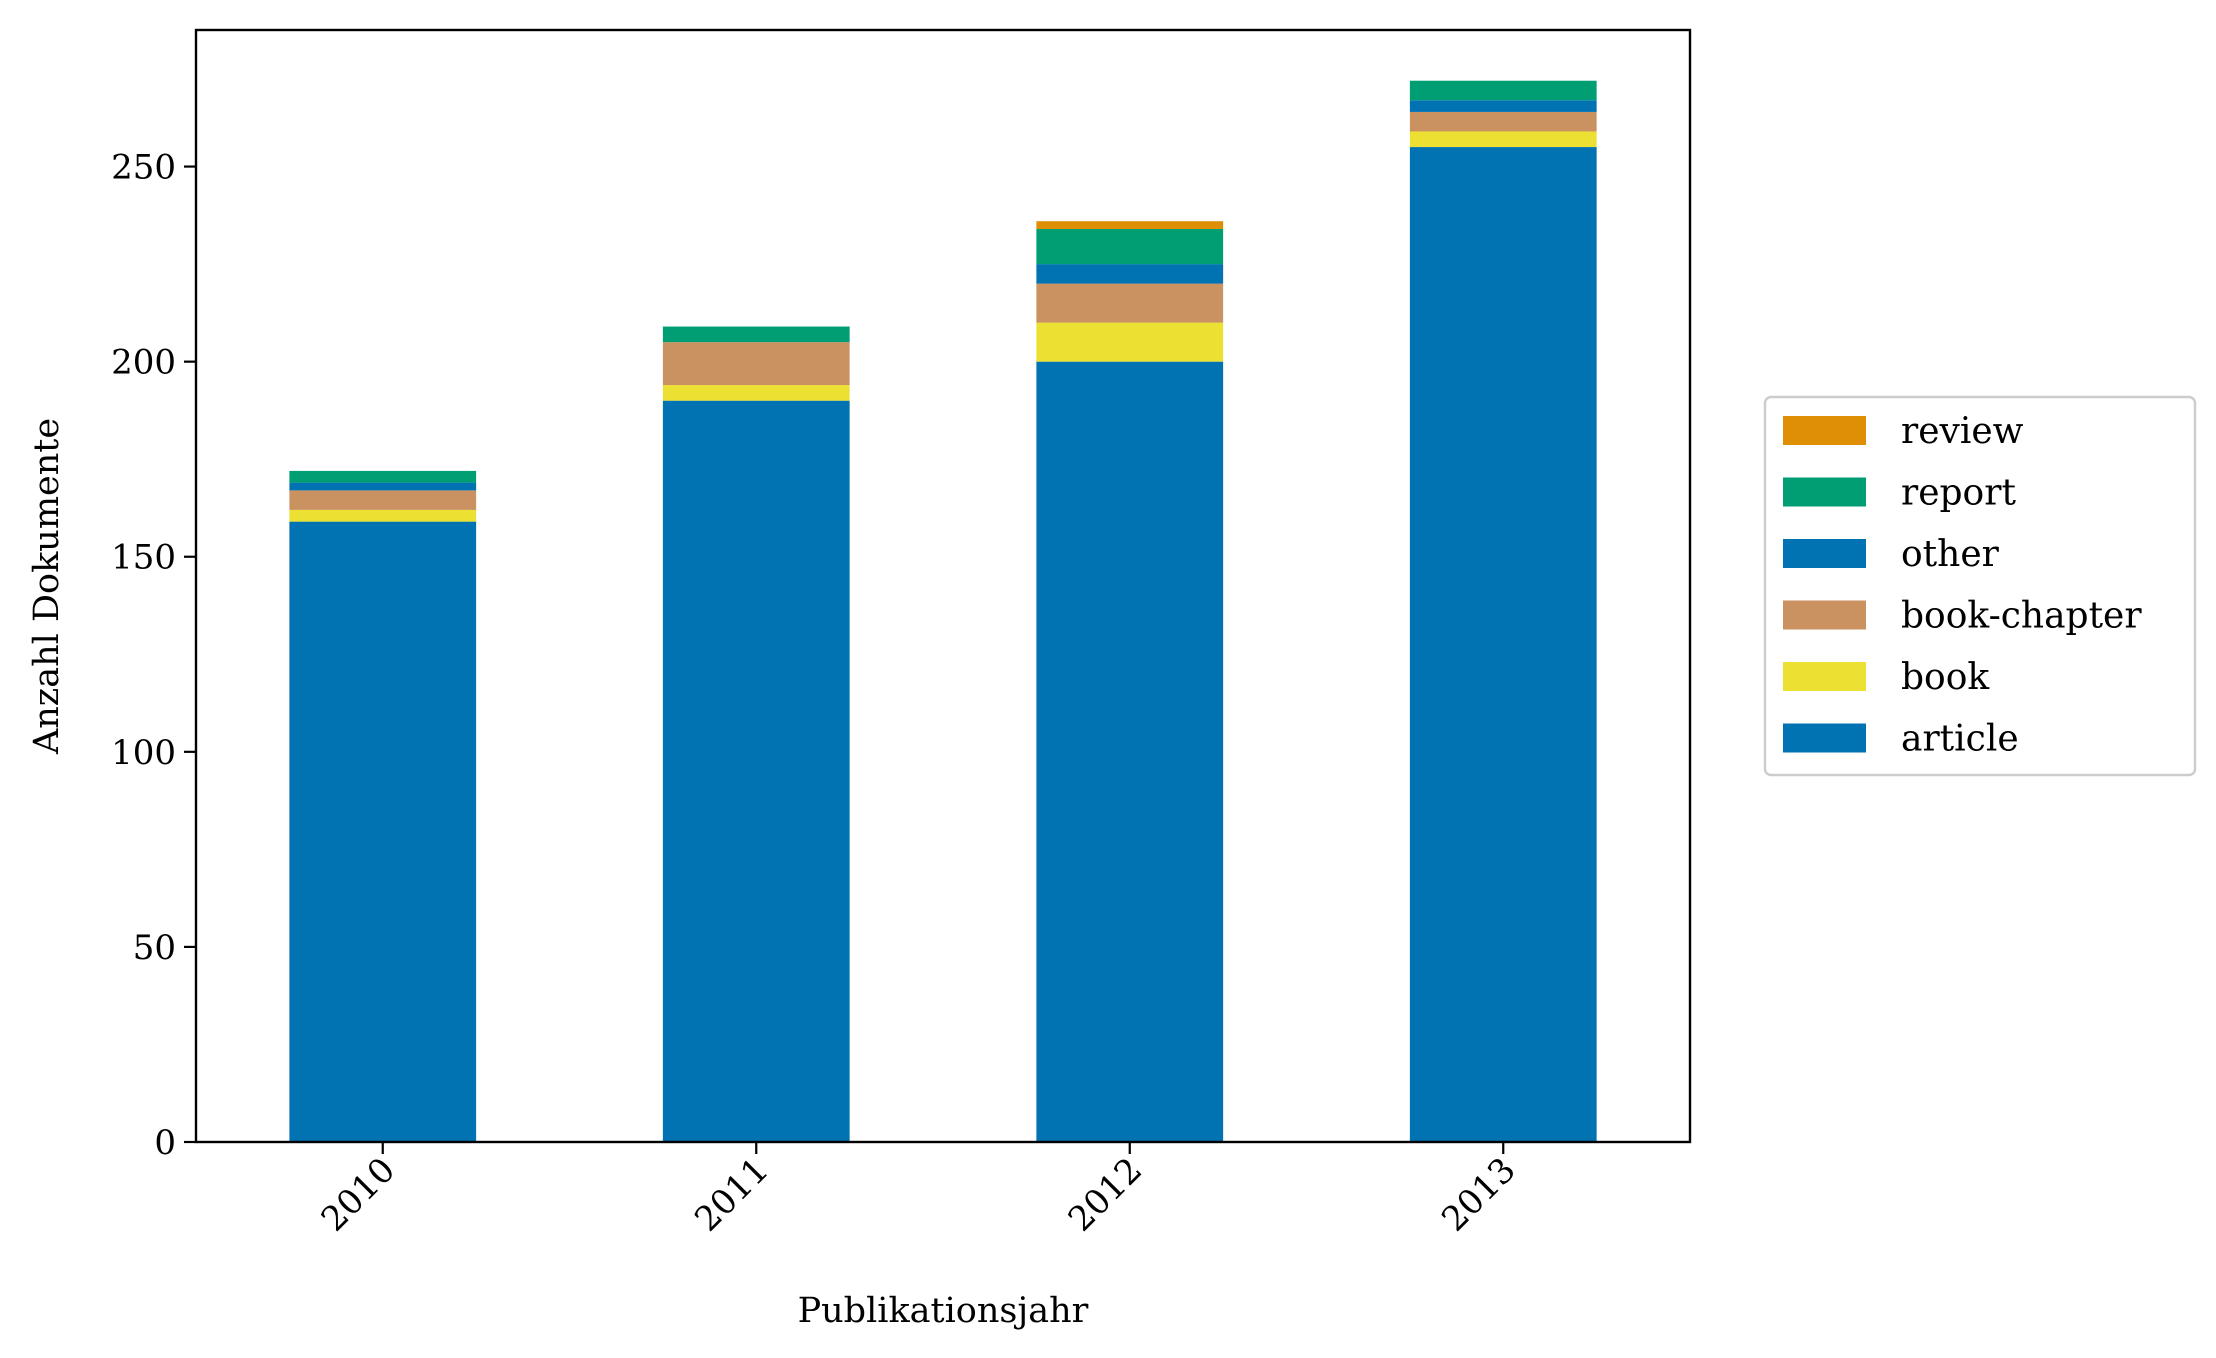 This screenshot has height=1358, width=2216. I want to click on bar-review-2012, so click(1130, 225).